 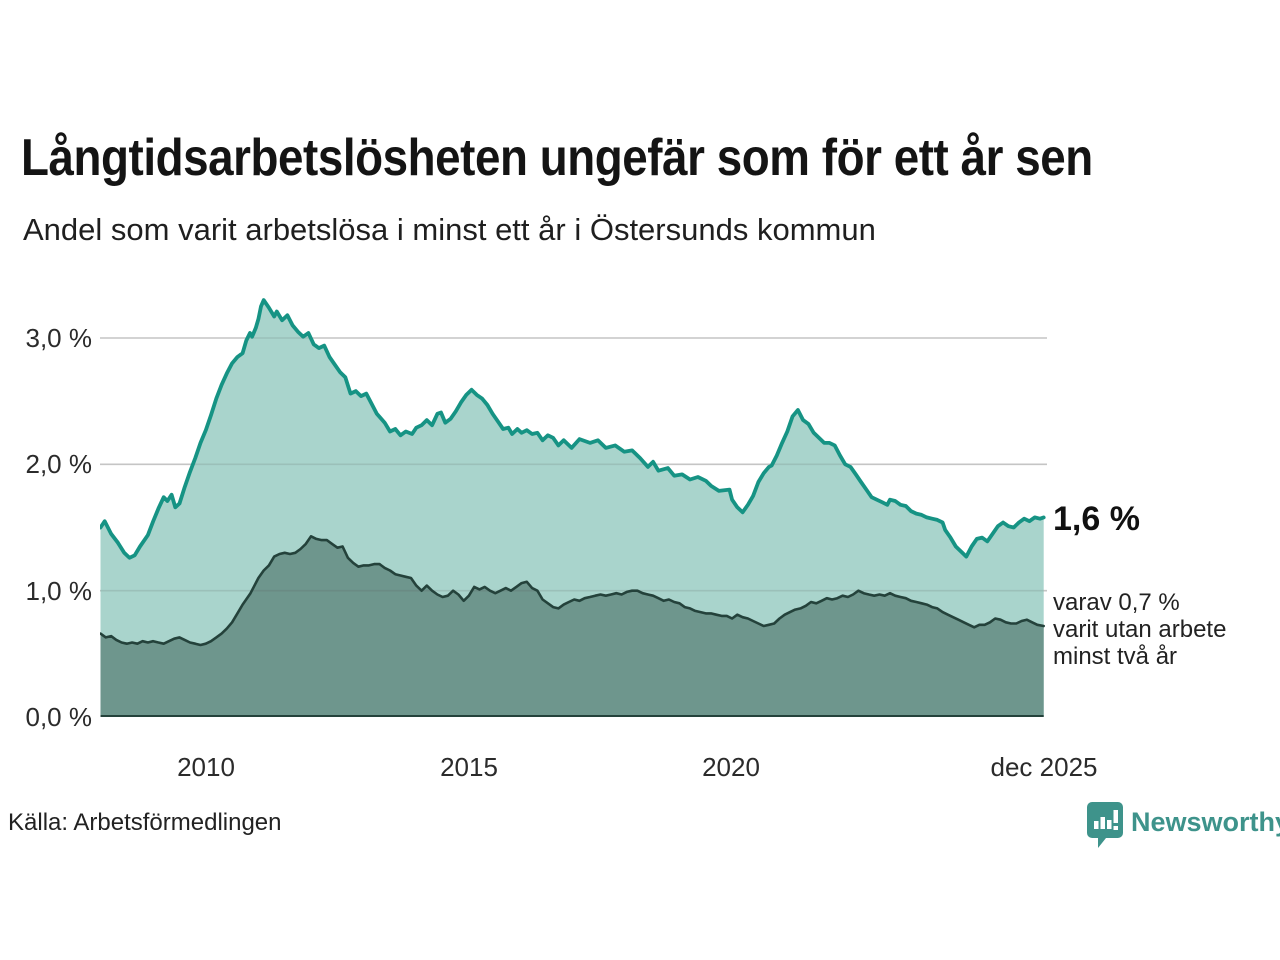 I want to click on secondary-value-line: minst två år, so click(x=1115, y=656).